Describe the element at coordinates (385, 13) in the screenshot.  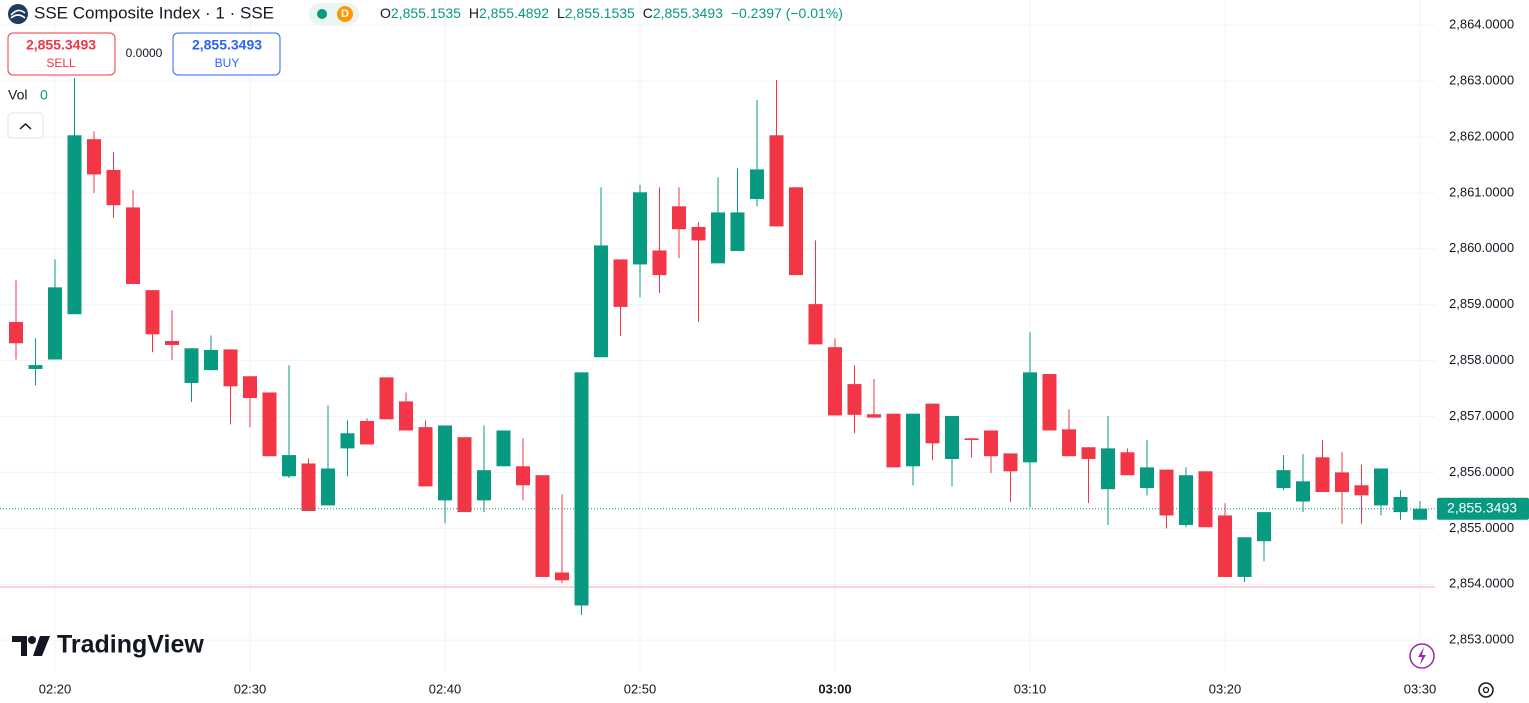
I see `ohlc-key: O` at that location.